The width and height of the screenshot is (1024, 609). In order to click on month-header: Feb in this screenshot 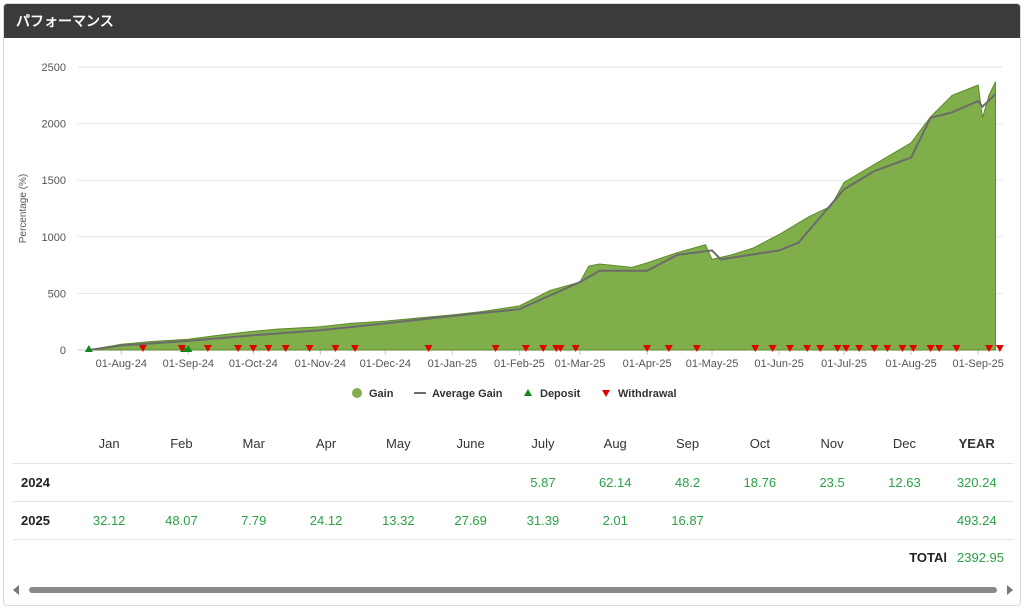, I will do `click(181, 443)`.